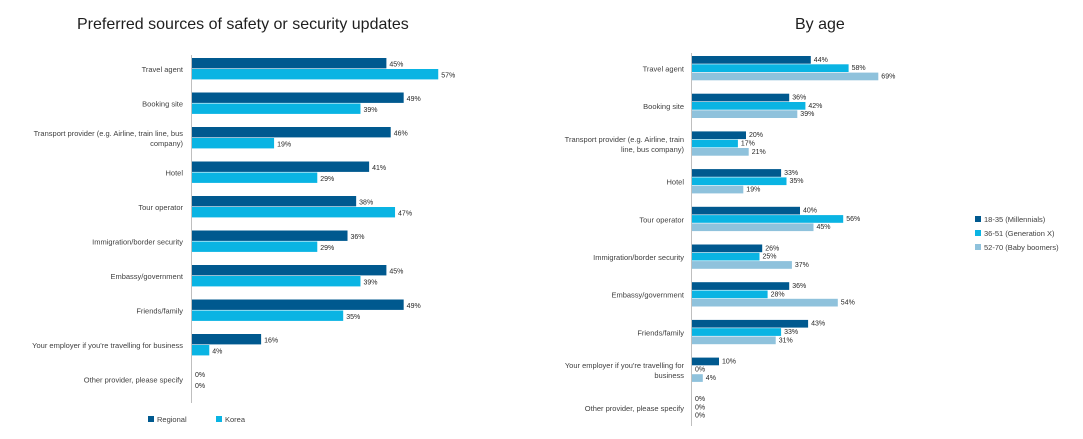 The height and width of the screenshot is (439, 1083). What do you see at coordinates (661, 219) in the screenshot?
I see `chart2-category-label-tour-operator: Tour operator` at bounding box center [661, 219].